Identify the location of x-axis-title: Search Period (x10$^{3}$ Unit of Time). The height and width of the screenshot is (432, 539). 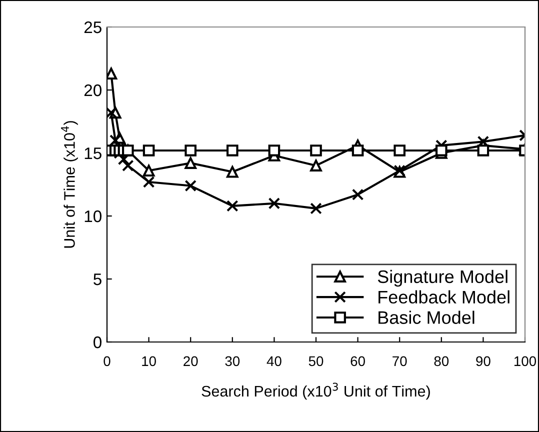
(316, 391).